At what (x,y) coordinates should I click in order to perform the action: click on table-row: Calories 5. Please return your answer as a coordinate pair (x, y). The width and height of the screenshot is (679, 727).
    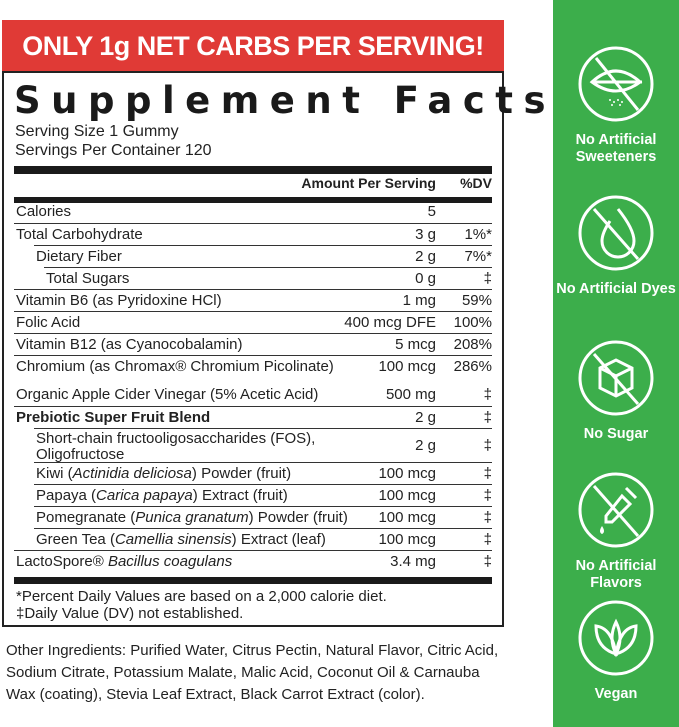
    Looking at the image, I should click on (253, 212).